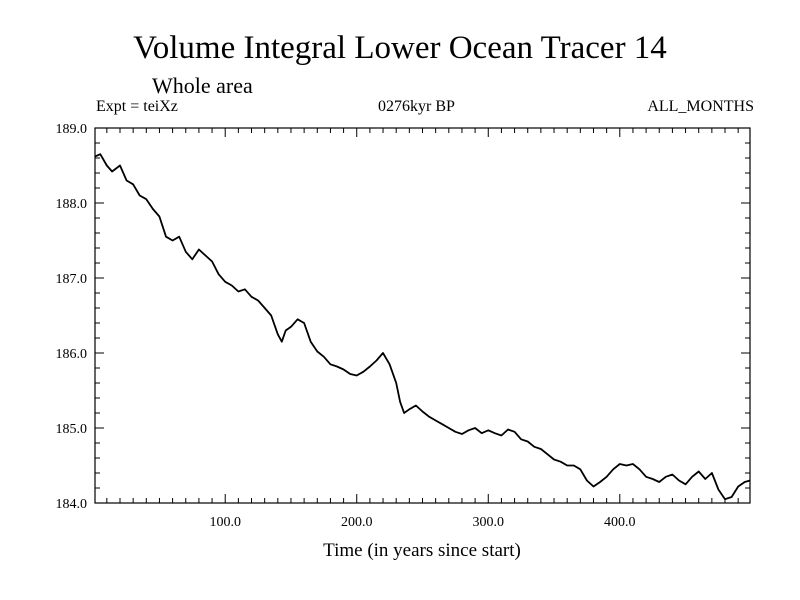 The height and width of the screenshot is (600, 800). What do you see at coordinates (225, 522) in the screenshot?
I see `x-tick-label: 100.0` at bounding box center [225, 522].